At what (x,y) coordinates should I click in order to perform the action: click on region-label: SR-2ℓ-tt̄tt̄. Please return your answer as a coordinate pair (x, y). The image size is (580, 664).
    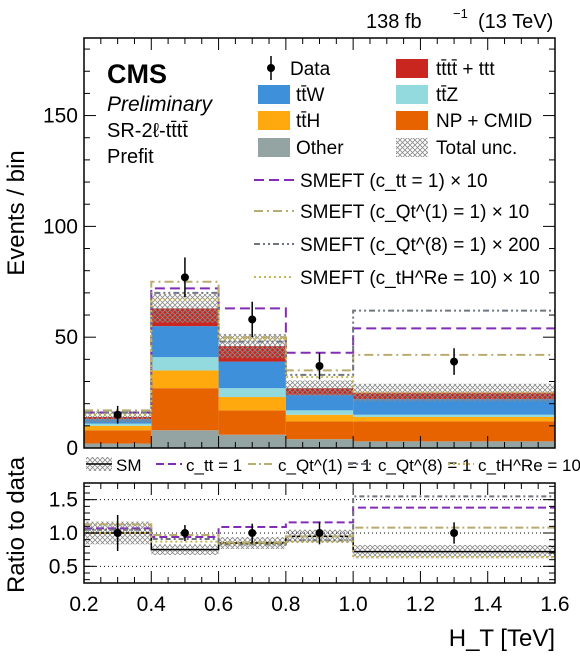
    Looking at the image, I should click on (147, 131).